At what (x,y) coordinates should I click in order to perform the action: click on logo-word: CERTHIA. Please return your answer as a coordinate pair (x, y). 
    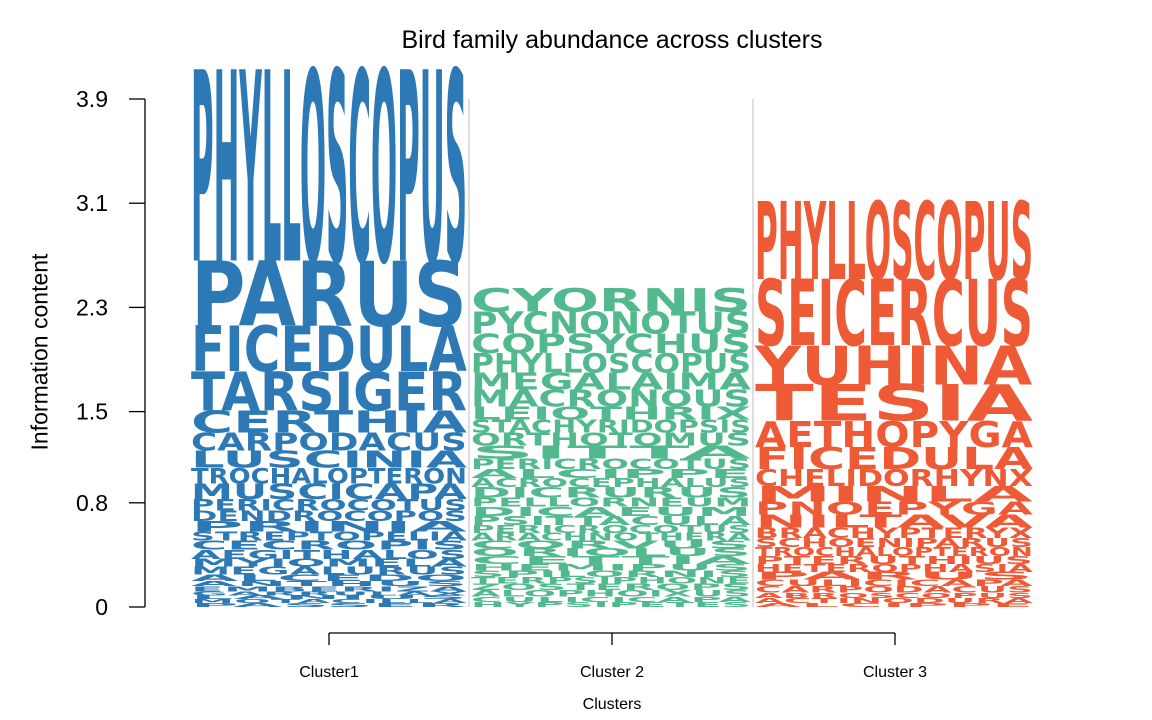
    Looking at the image, I should click on (329, 422).